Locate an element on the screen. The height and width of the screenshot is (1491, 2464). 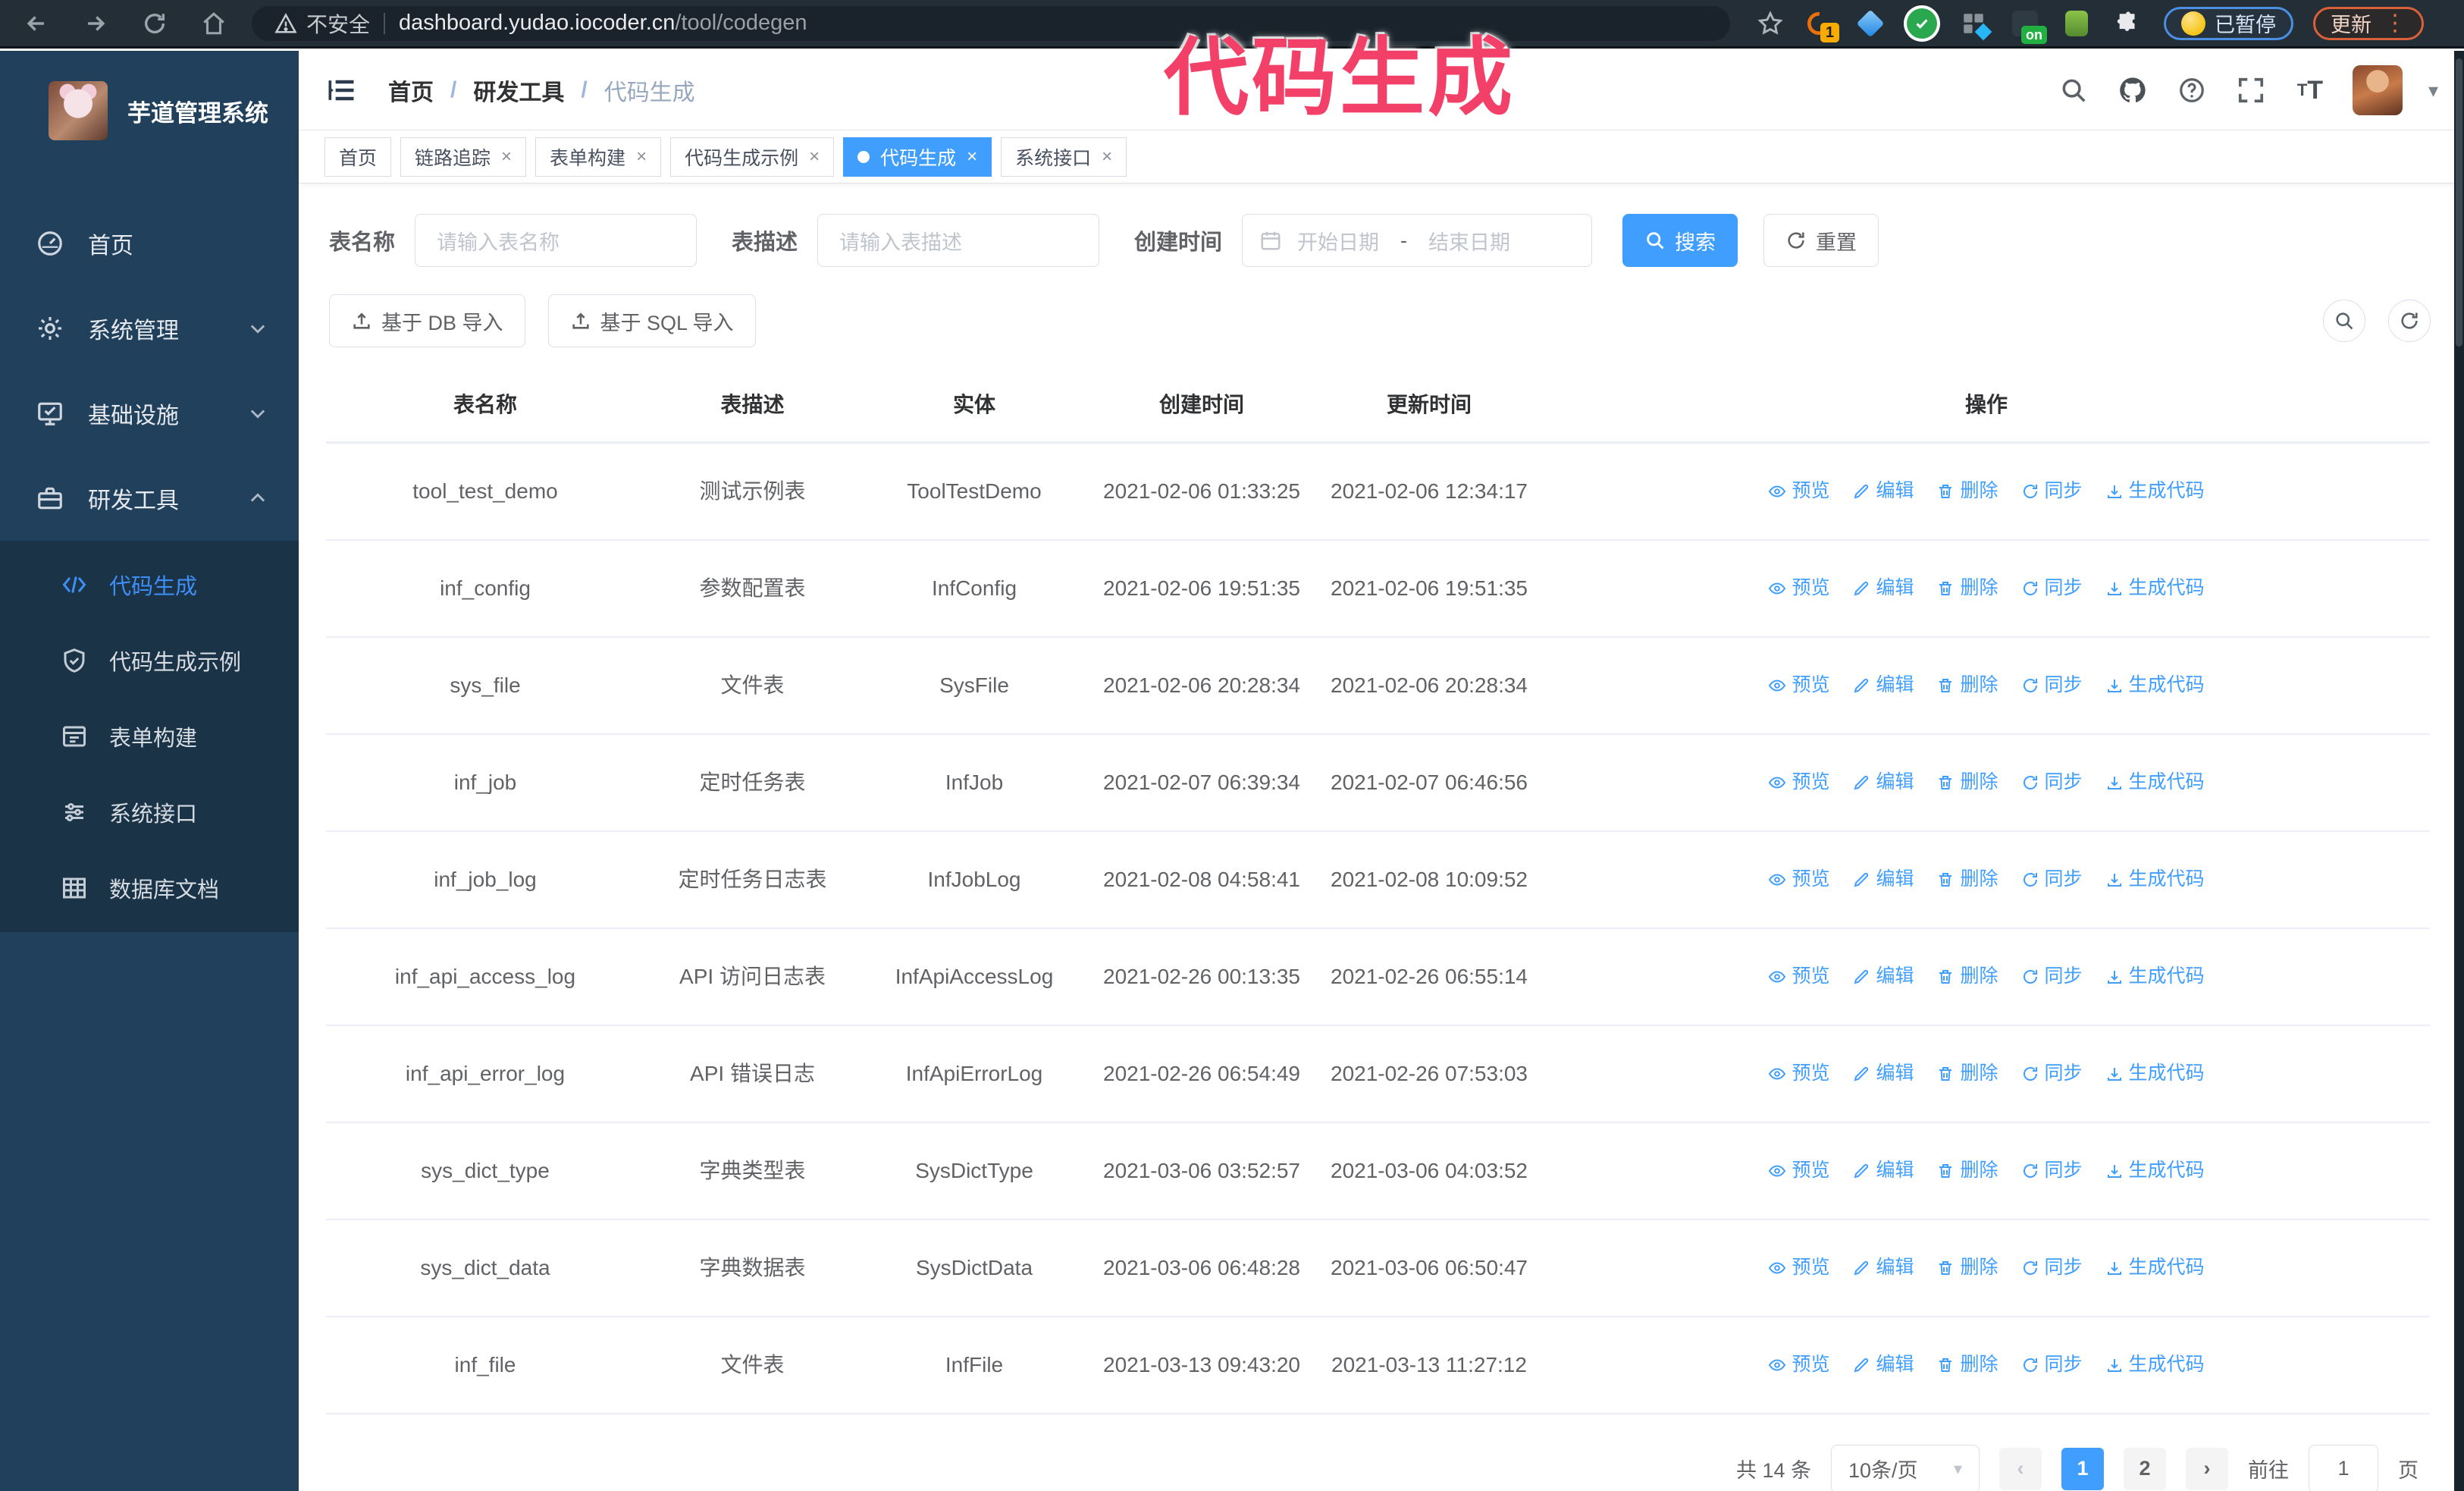
page-size-select: 10条/页 ▾ is located at coordinates (1906, 1467).